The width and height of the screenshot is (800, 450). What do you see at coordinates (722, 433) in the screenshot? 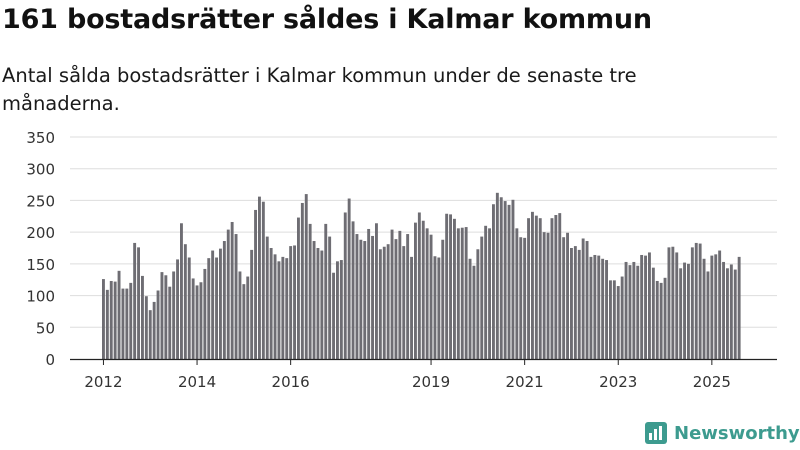
I see `brand-logo: Newsworthy` at bounding box center [722, 433].